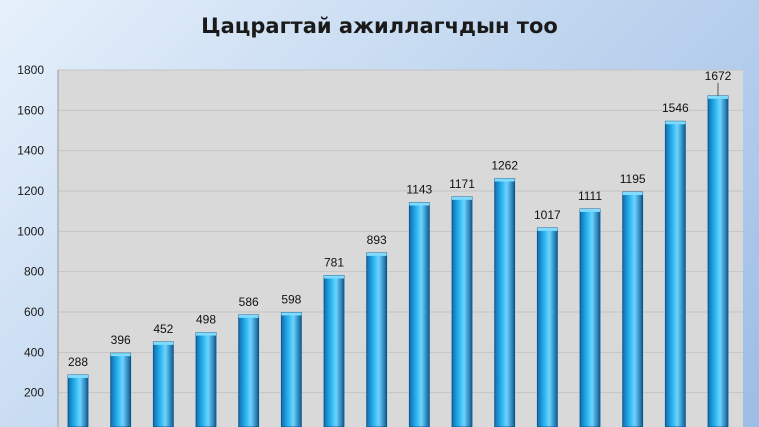 The height and width of the screenshot is (427, 759). Describe the element at coordinates (419, 189) in the screenshot. I see `data-label: 1143` at that location.